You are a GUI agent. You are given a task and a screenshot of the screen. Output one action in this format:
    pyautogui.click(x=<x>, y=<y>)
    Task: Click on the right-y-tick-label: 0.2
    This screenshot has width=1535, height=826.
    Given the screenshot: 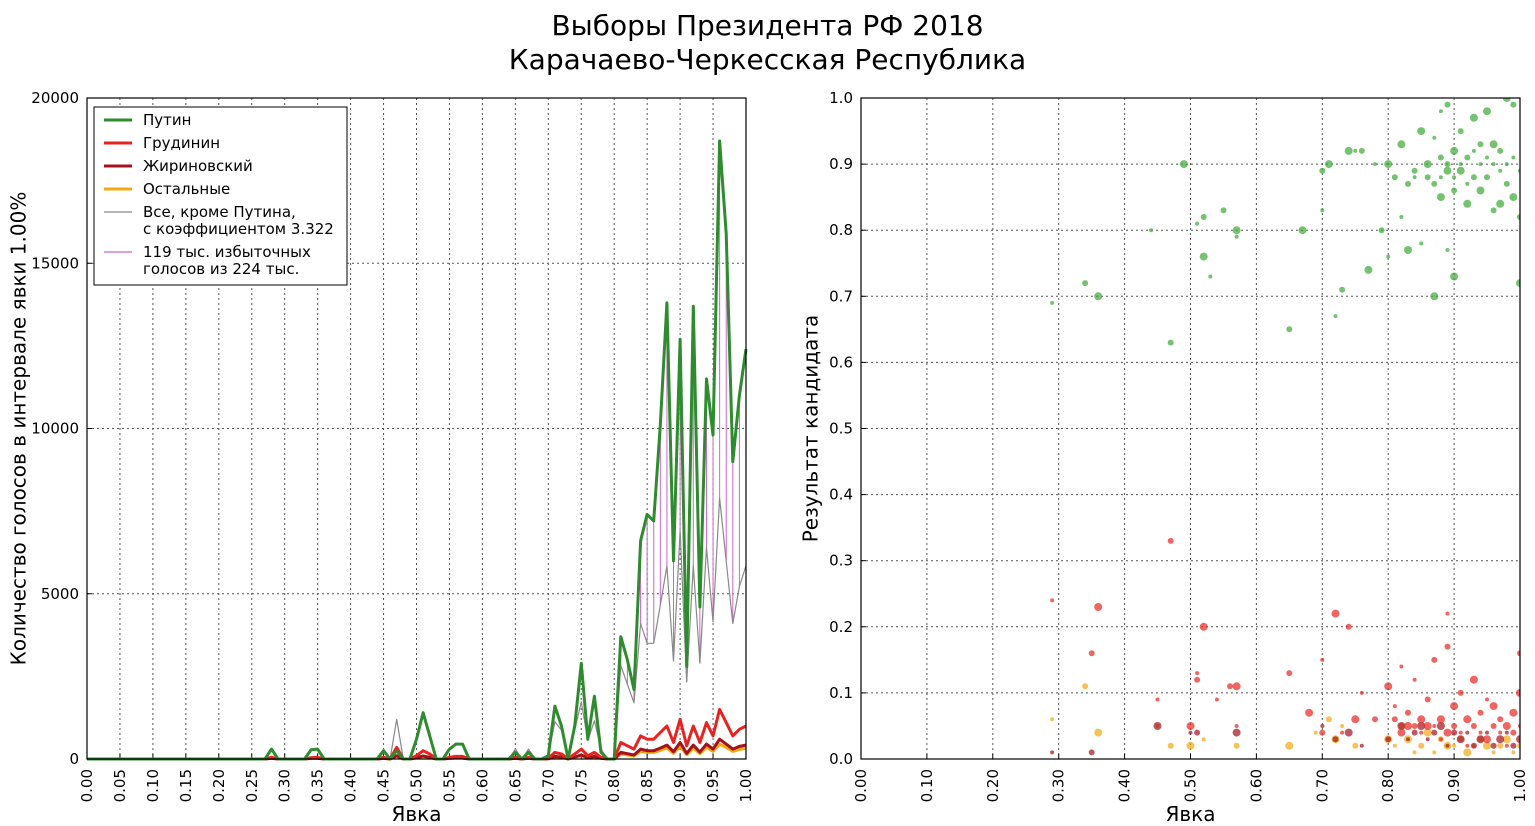 What is the action you would take?
    pyautogui.click(x=841, y=627)
    